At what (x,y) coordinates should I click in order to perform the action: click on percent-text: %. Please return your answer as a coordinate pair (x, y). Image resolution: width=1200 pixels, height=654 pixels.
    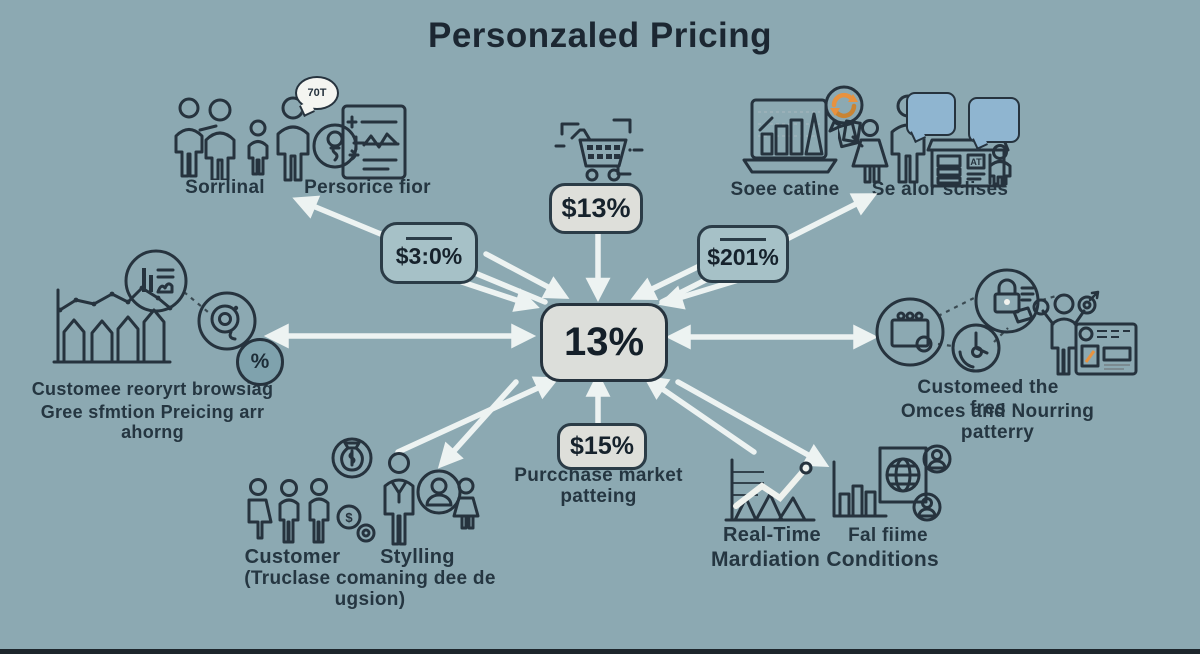
    Looking at the image, I should click on (260, 361).